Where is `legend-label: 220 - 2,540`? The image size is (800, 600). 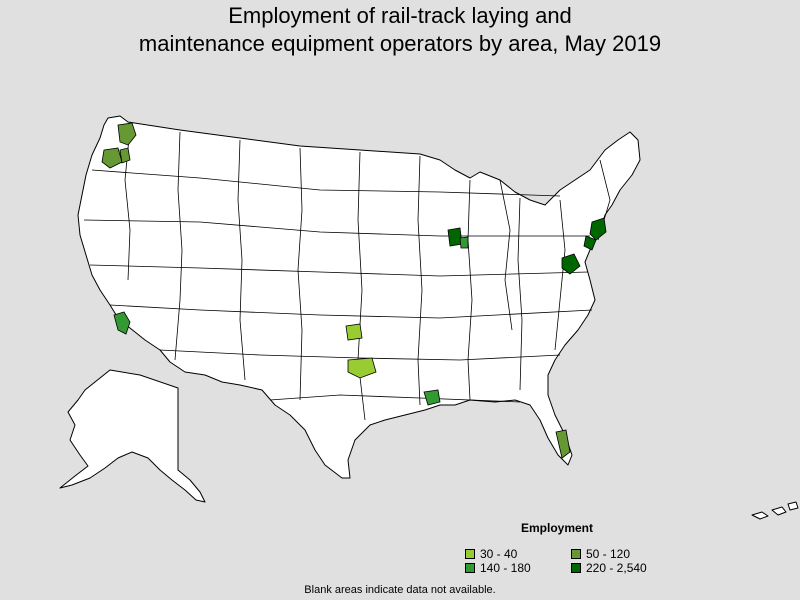
legend-label: 220 - 2,540 is located at coordinates (616, 568).